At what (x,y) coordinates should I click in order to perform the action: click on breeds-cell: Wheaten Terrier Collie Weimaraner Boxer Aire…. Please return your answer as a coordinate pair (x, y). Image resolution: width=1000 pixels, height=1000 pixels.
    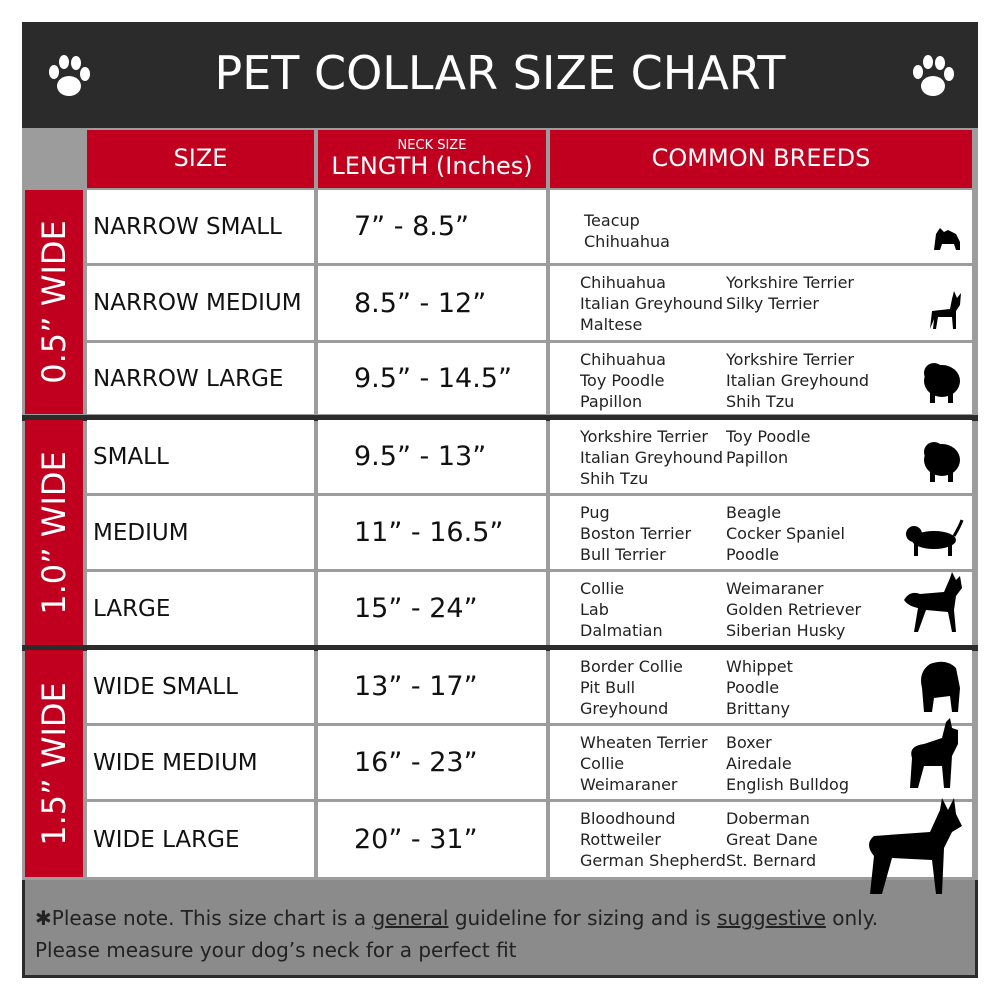
    Looking at the image, I should click on (761, 758).